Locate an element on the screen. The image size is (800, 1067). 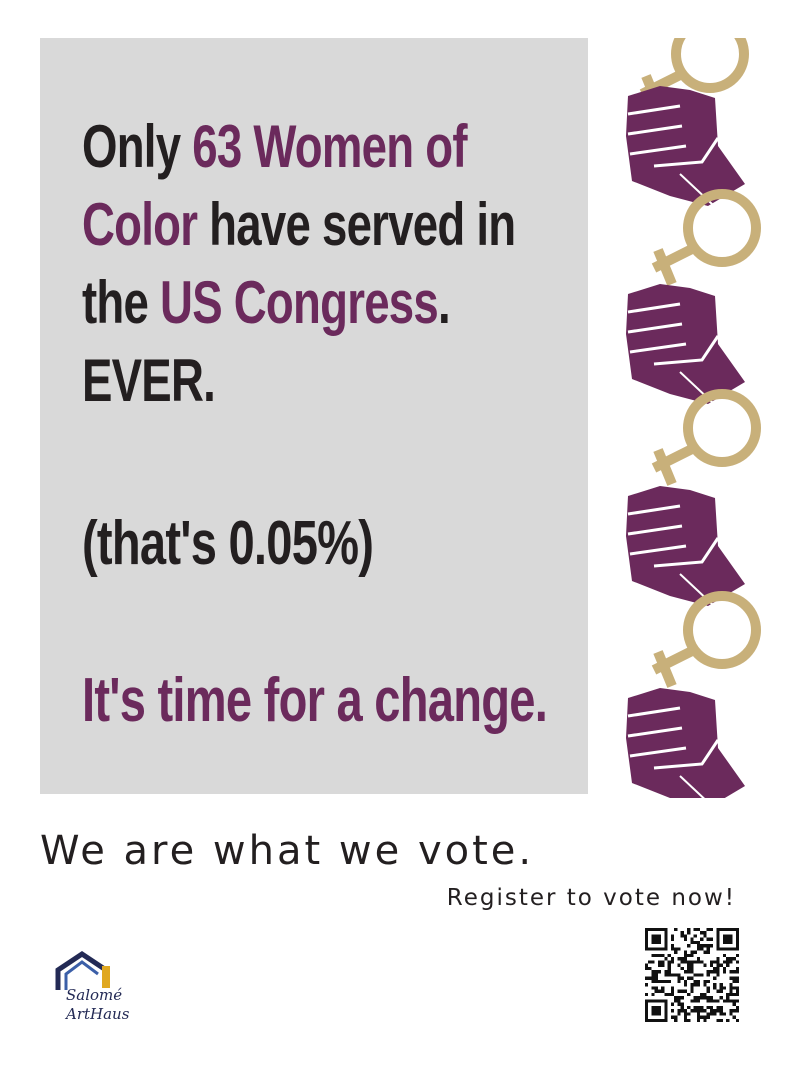
headline-line-2: Color have served in is located at coordinates (299, 224).